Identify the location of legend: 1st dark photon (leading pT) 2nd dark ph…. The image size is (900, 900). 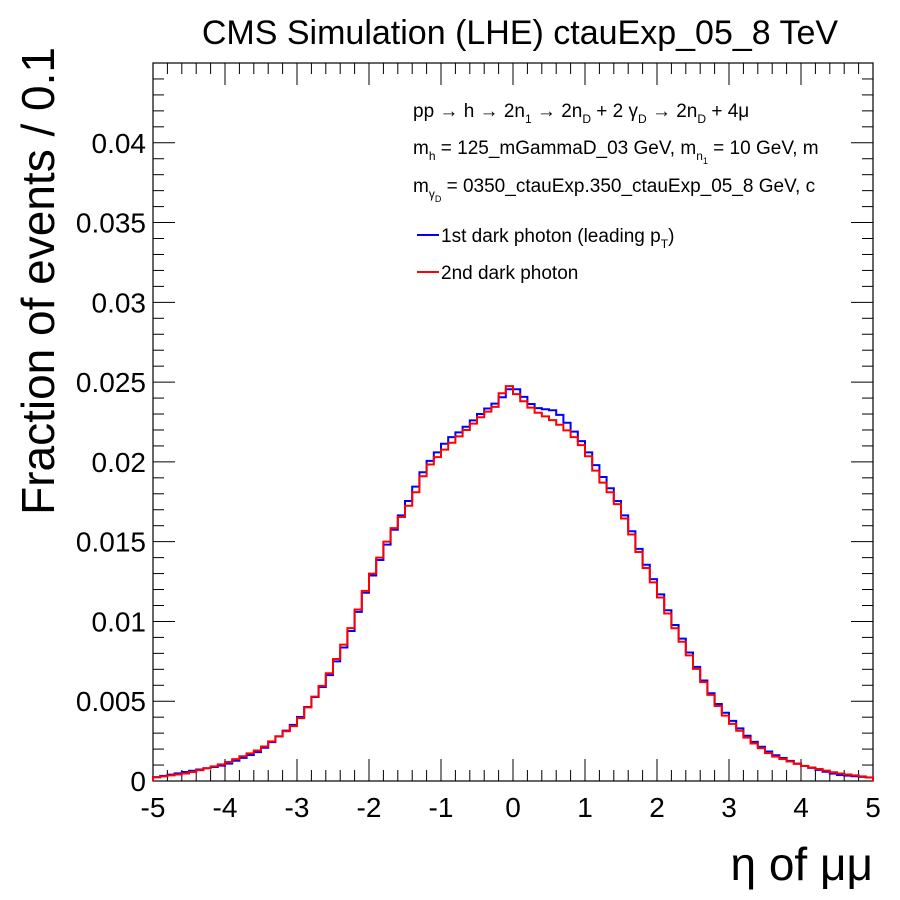
(545, 255).